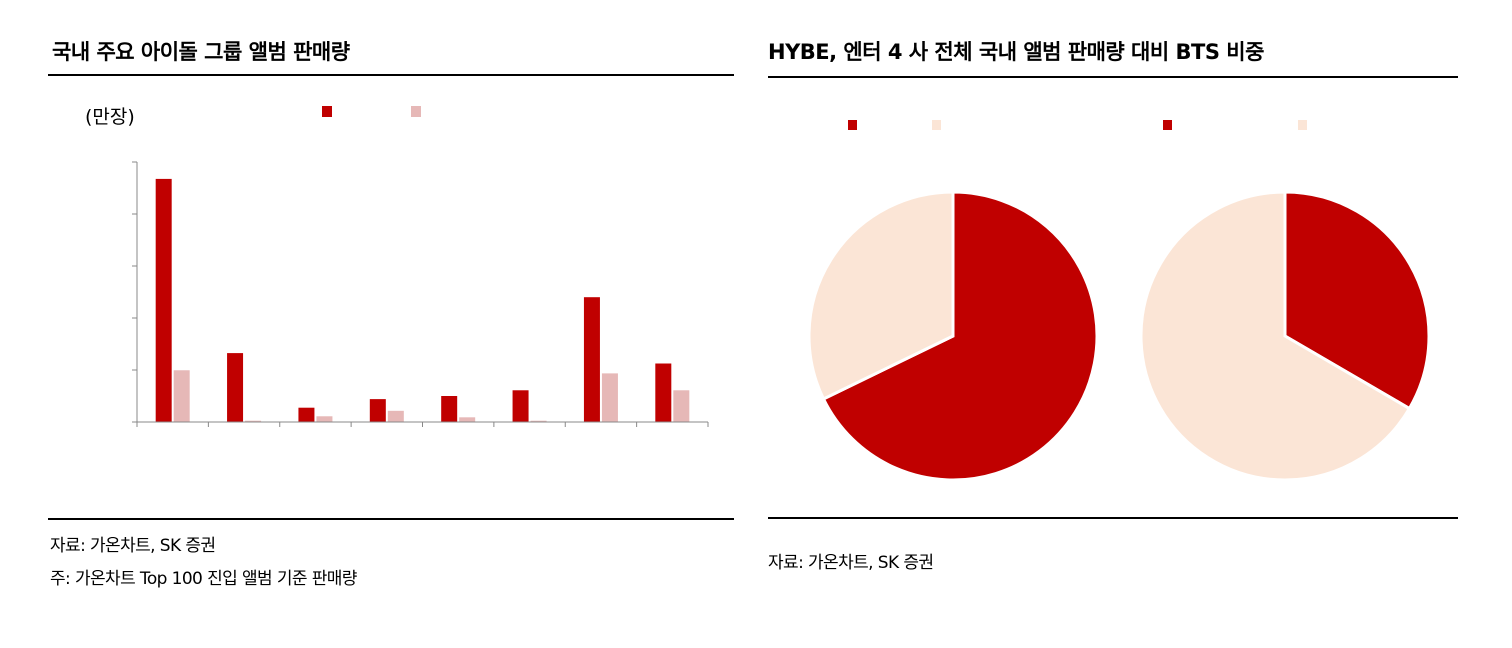  I want to click on pie-chart-title: HYBE, 엔터 4 사 전체 국내 앨범 판매량 대비 BTS 비중, so click(1016, 52).